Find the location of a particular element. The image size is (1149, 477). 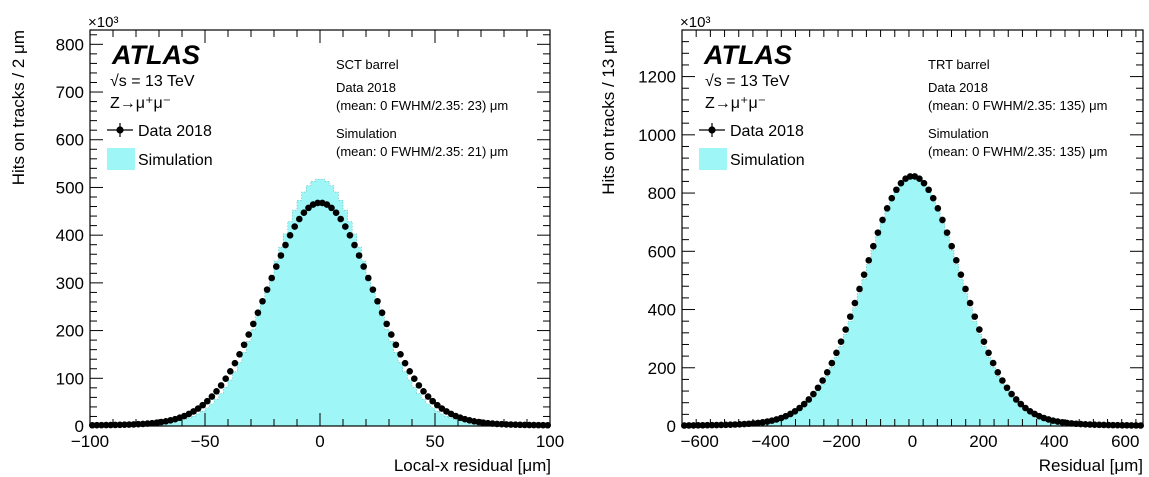

x-tick-label-left: 0 is located at coordinates (319, 441).